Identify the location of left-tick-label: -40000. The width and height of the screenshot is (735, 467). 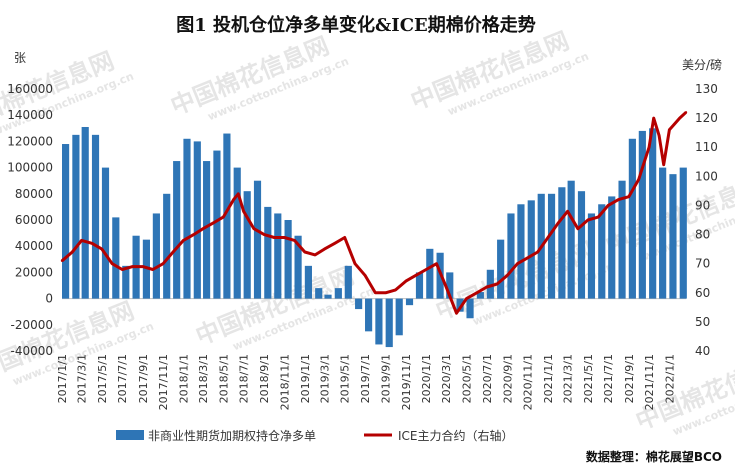
(31, 351).